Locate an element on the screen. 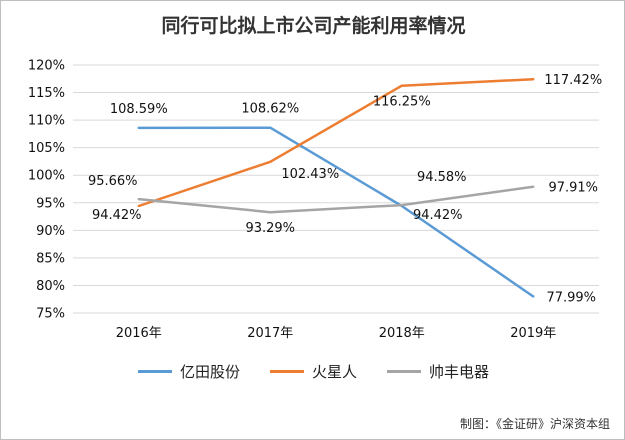 The width and height of the screenshot is (625, 440). data-label: 77.99% is located at coordinates (571, 298).